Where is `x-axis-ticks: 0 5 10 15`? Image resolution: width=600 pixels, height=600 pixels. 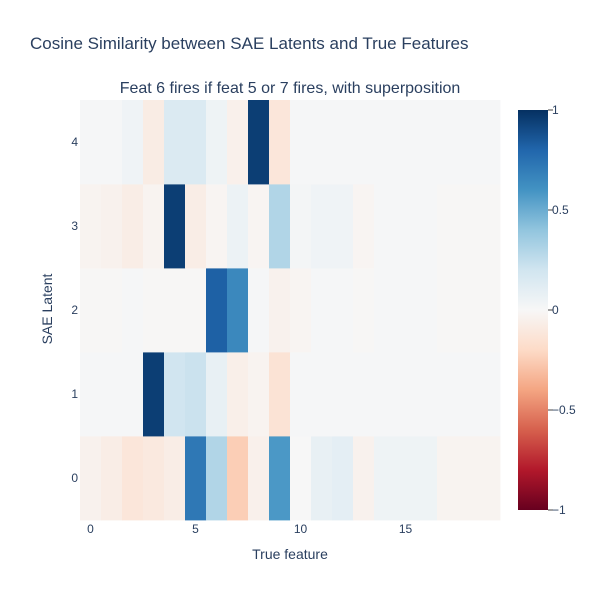 x-axis-ticks: 0 5 10 15 is located at coordinates (249, 529).